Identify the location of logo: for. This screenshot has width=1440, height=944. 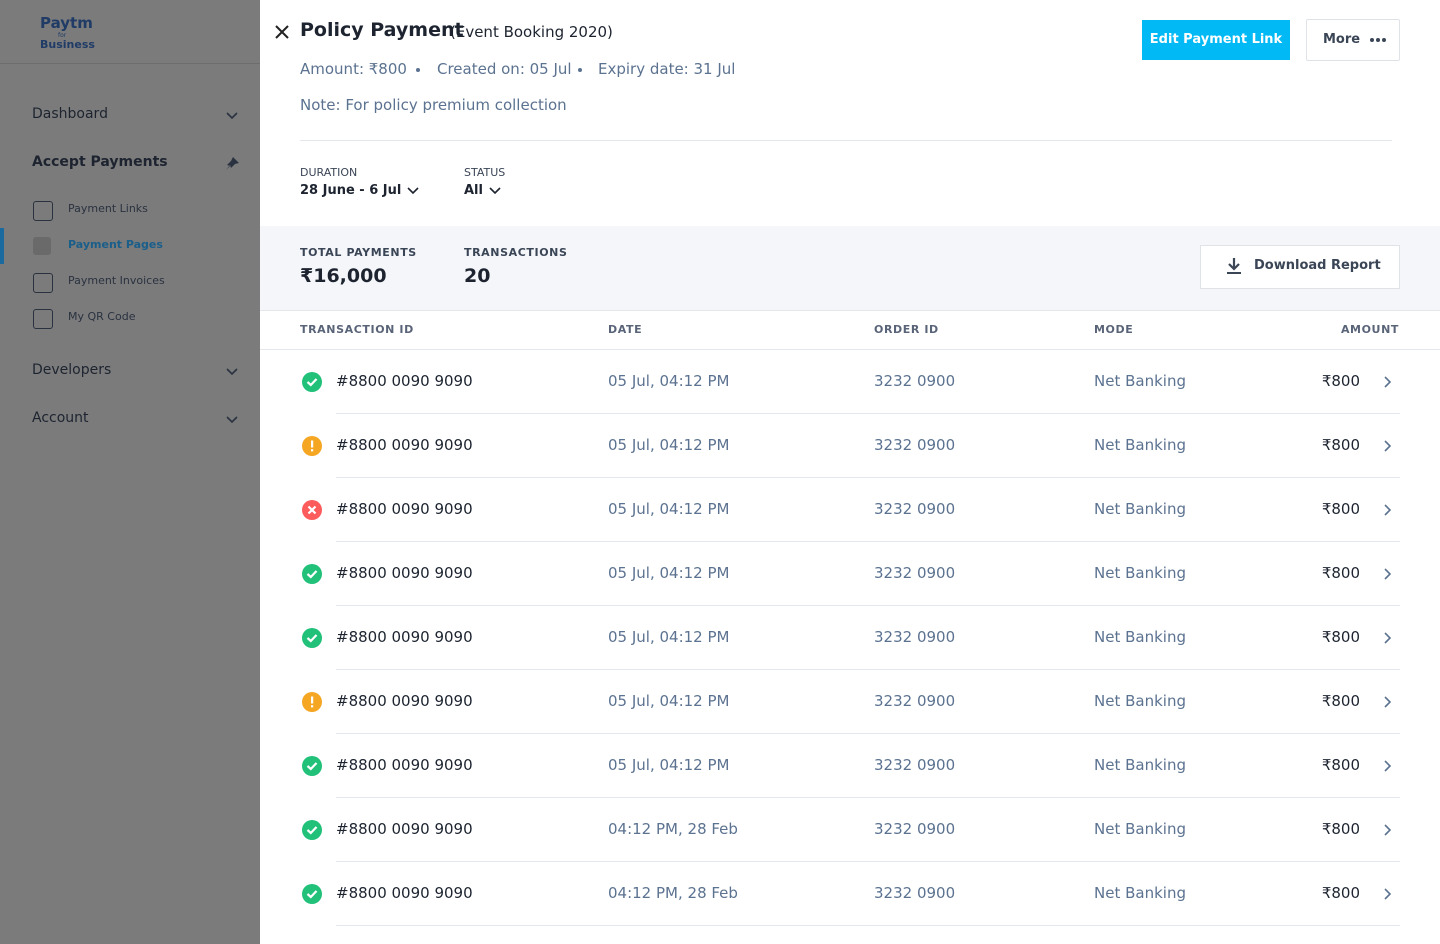
(62, 35).